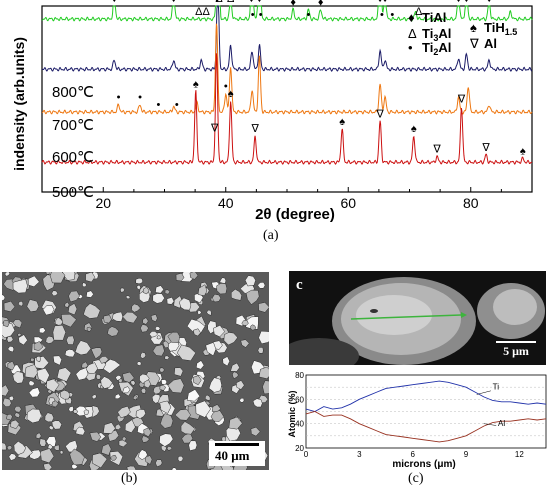 The width and height of the screenshot is (550, 493). I want to click on scale-bar-b: 40 μm, so click(237, 453).